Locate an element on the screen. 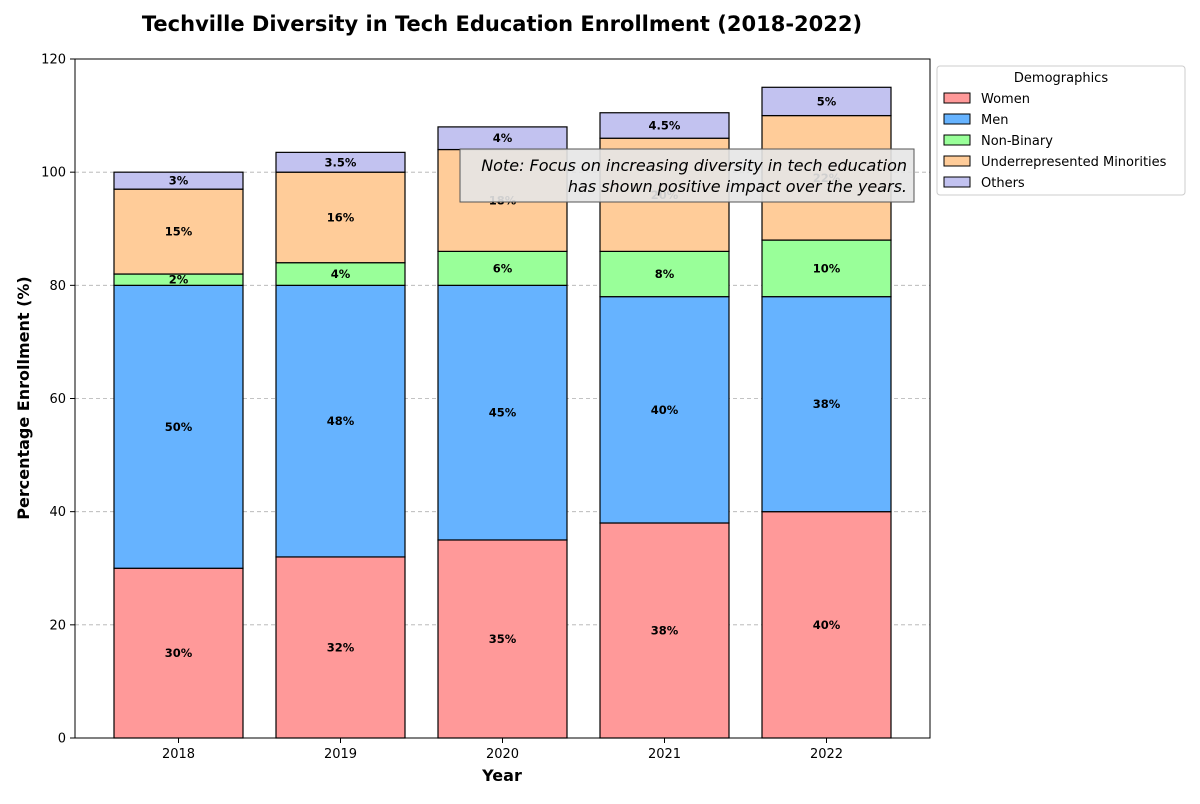 The image size is (1200, 804). data-label-others-2018: 3% is located at coordinates (179, 181).